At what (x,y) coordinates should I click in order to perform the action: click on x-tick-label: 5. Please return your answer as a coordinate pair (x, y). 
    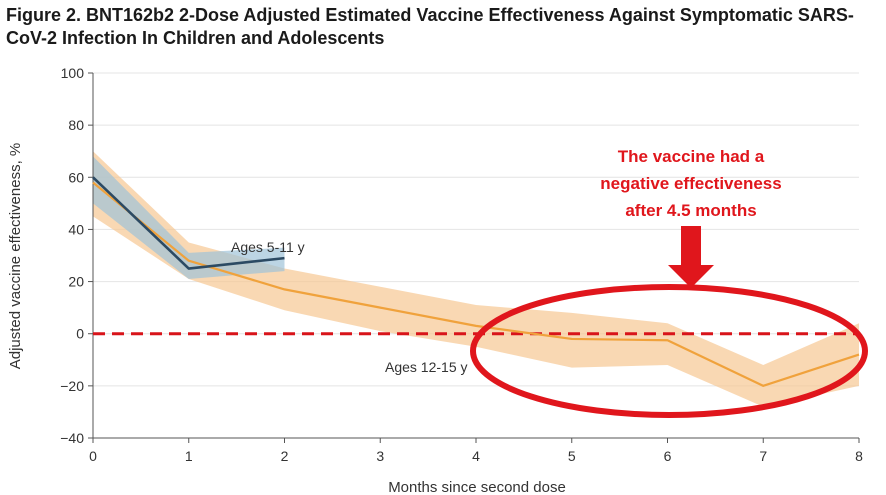
    Looking at the image, I should click on (572, 456).